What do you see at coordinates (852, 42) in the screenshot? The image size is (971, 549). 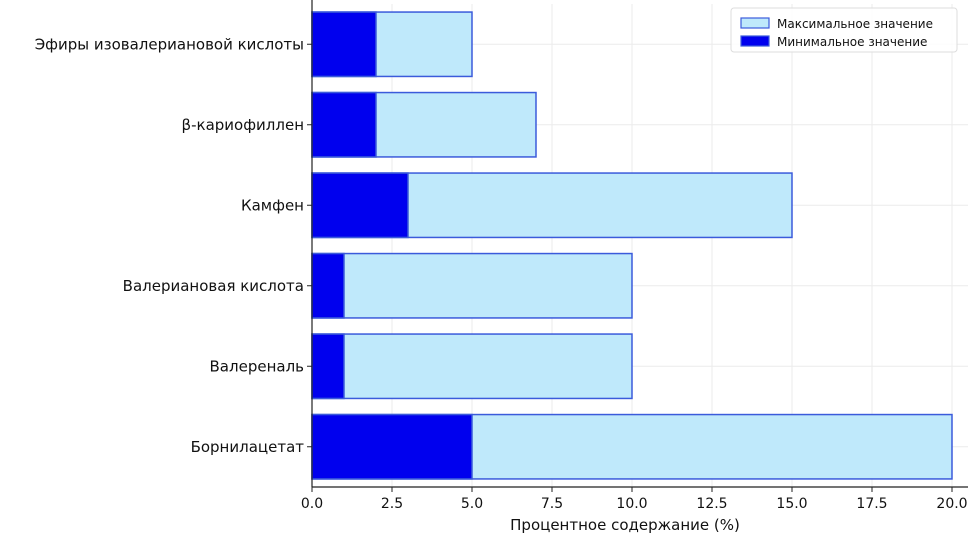 I see `legend-label-1: Минимальное значение` at bounding box center [852, 42].